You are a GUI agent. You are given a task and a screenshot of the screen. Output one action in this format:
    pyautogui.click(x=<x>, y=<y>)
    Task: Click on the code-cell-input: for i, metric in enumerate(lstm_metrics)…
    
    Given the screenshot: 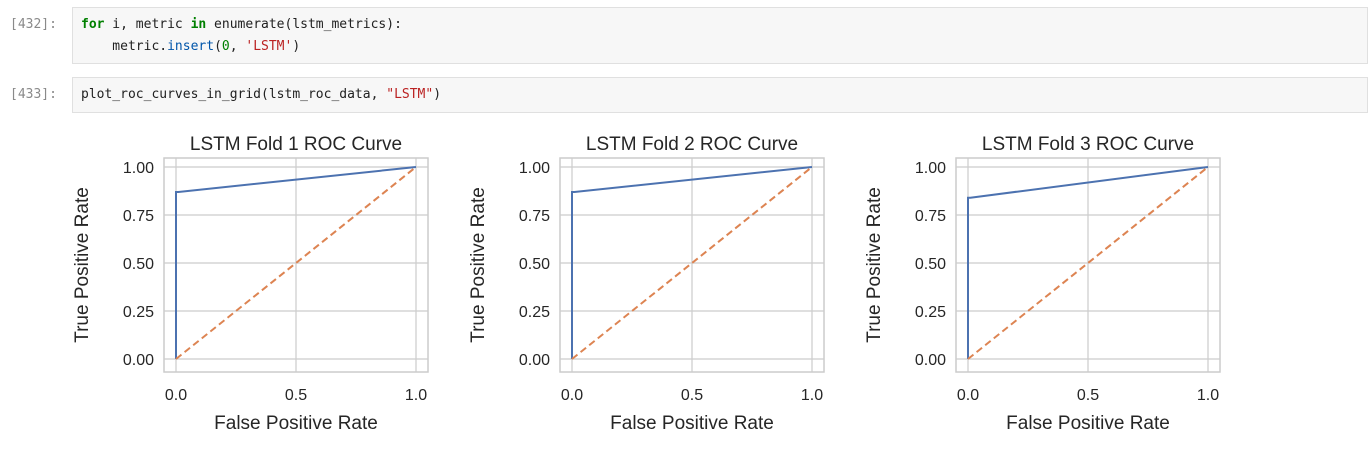 What is the action you would take?
    pyautogui.click(x=720, y=35)
    